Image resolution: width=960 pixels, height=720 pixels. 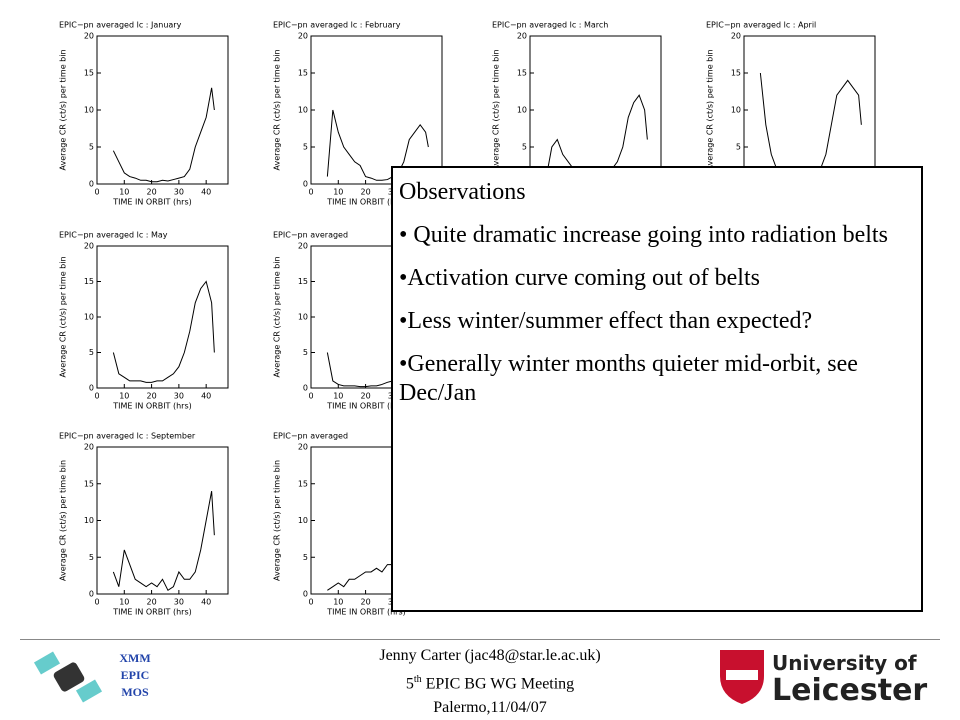 What do you see at coordinates (844, 663) in the screenshot?
I see `logo-line1: University of` at bounding box center [844, 663].